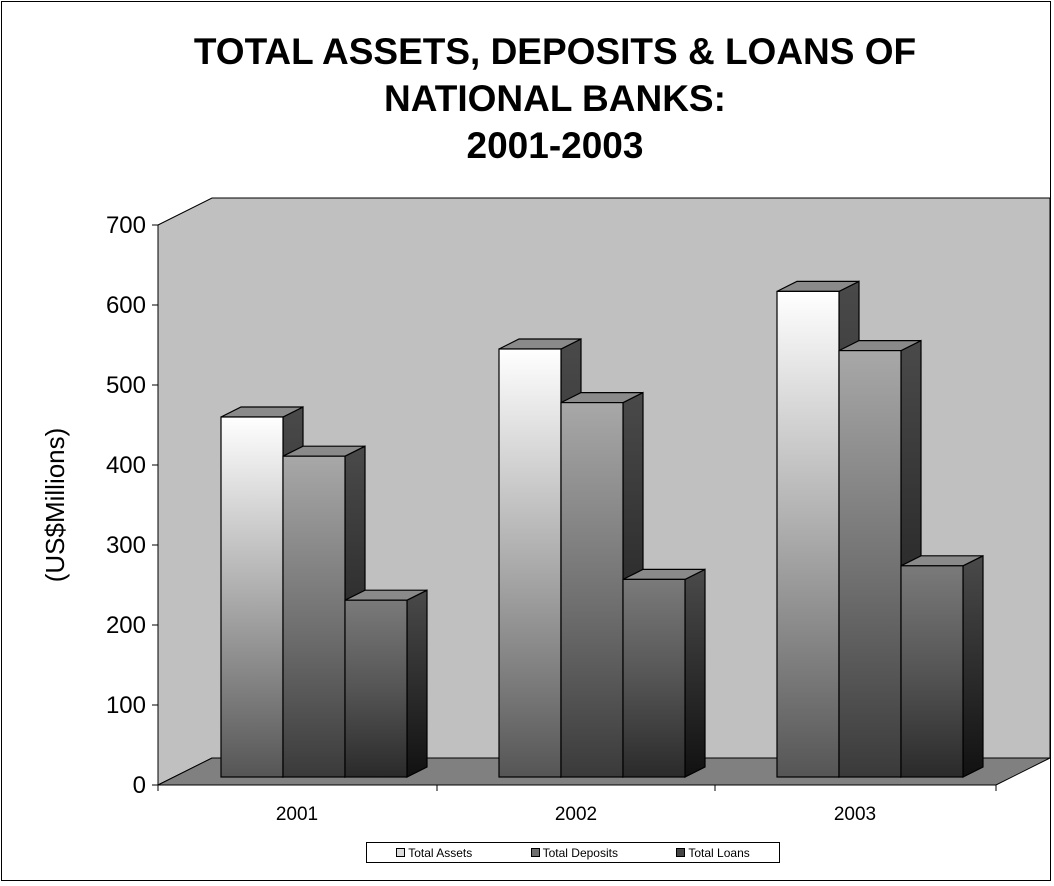 The image size is (1054, 886). What do you see at coordinates (719, 852) in the screenshot?
I see `legend-label-total-loans: Total Loans` at bounding box center [719, 852].